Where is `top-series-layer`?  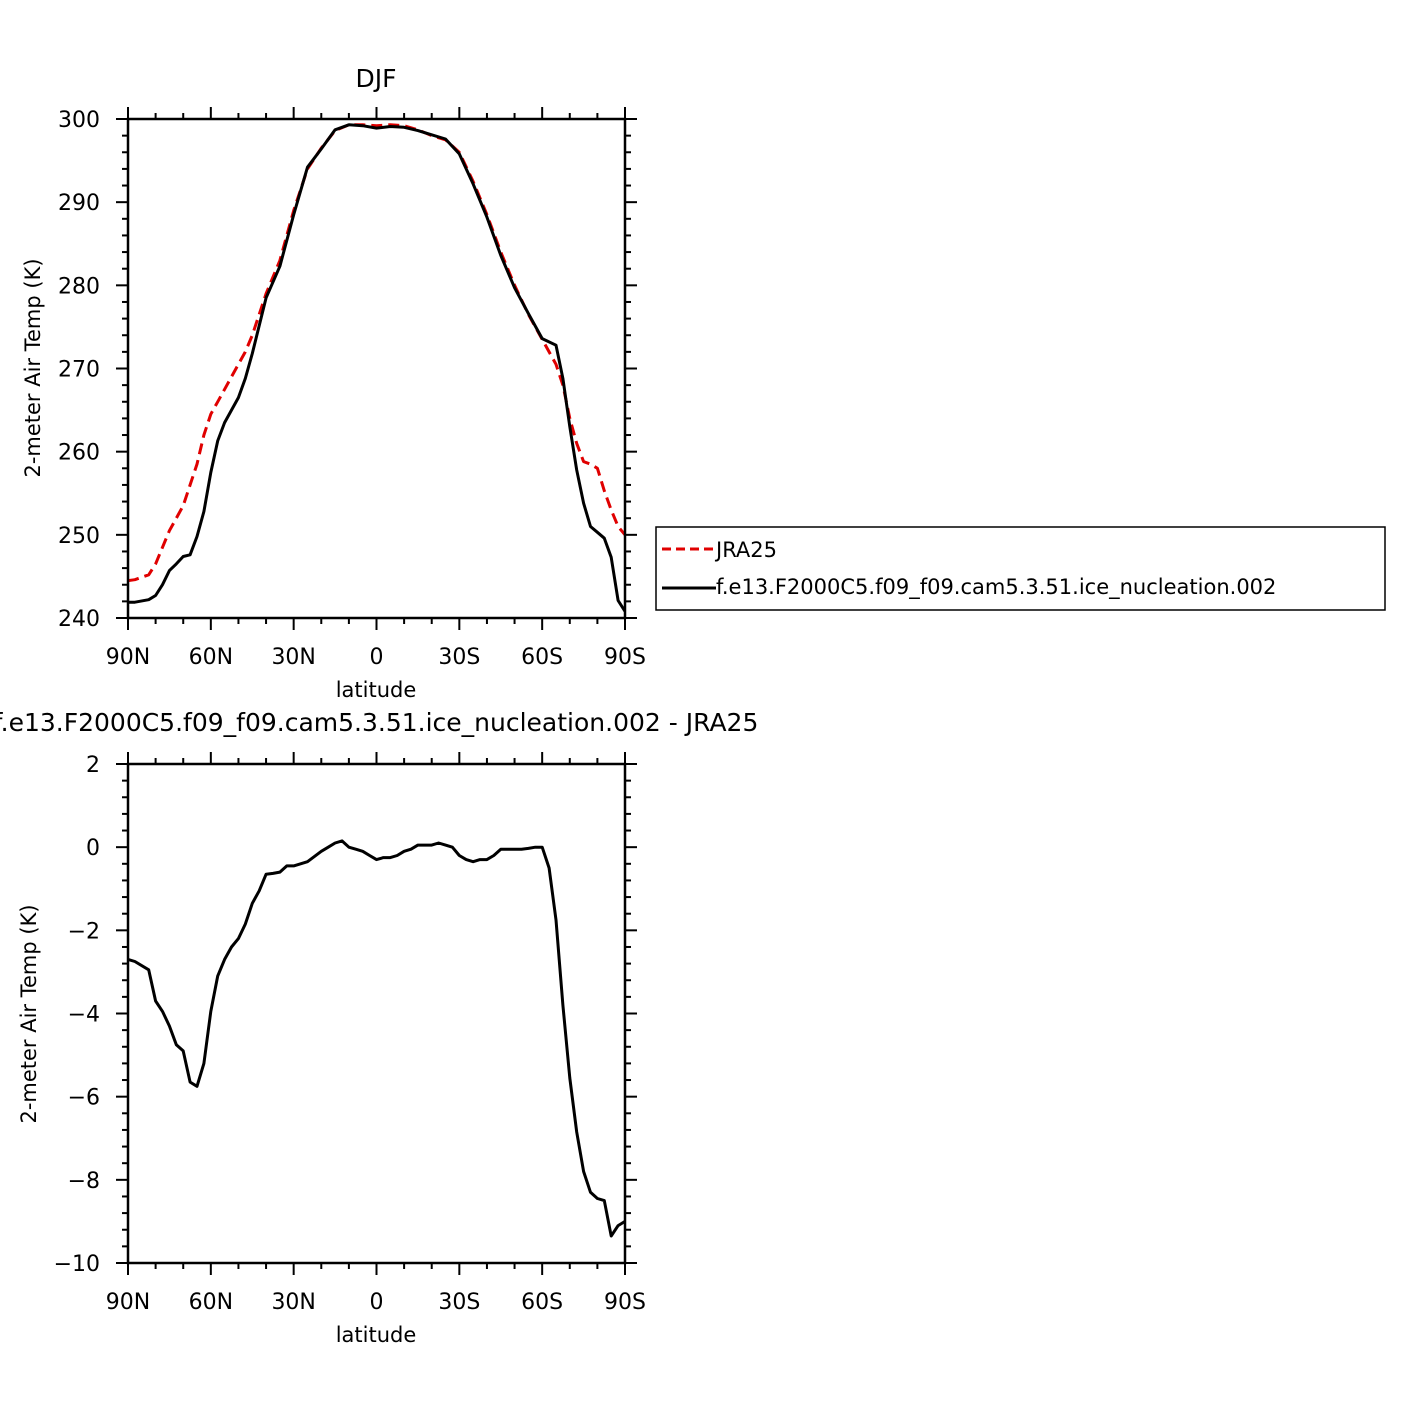
top-series-layer is located at coordinates (376, 368).